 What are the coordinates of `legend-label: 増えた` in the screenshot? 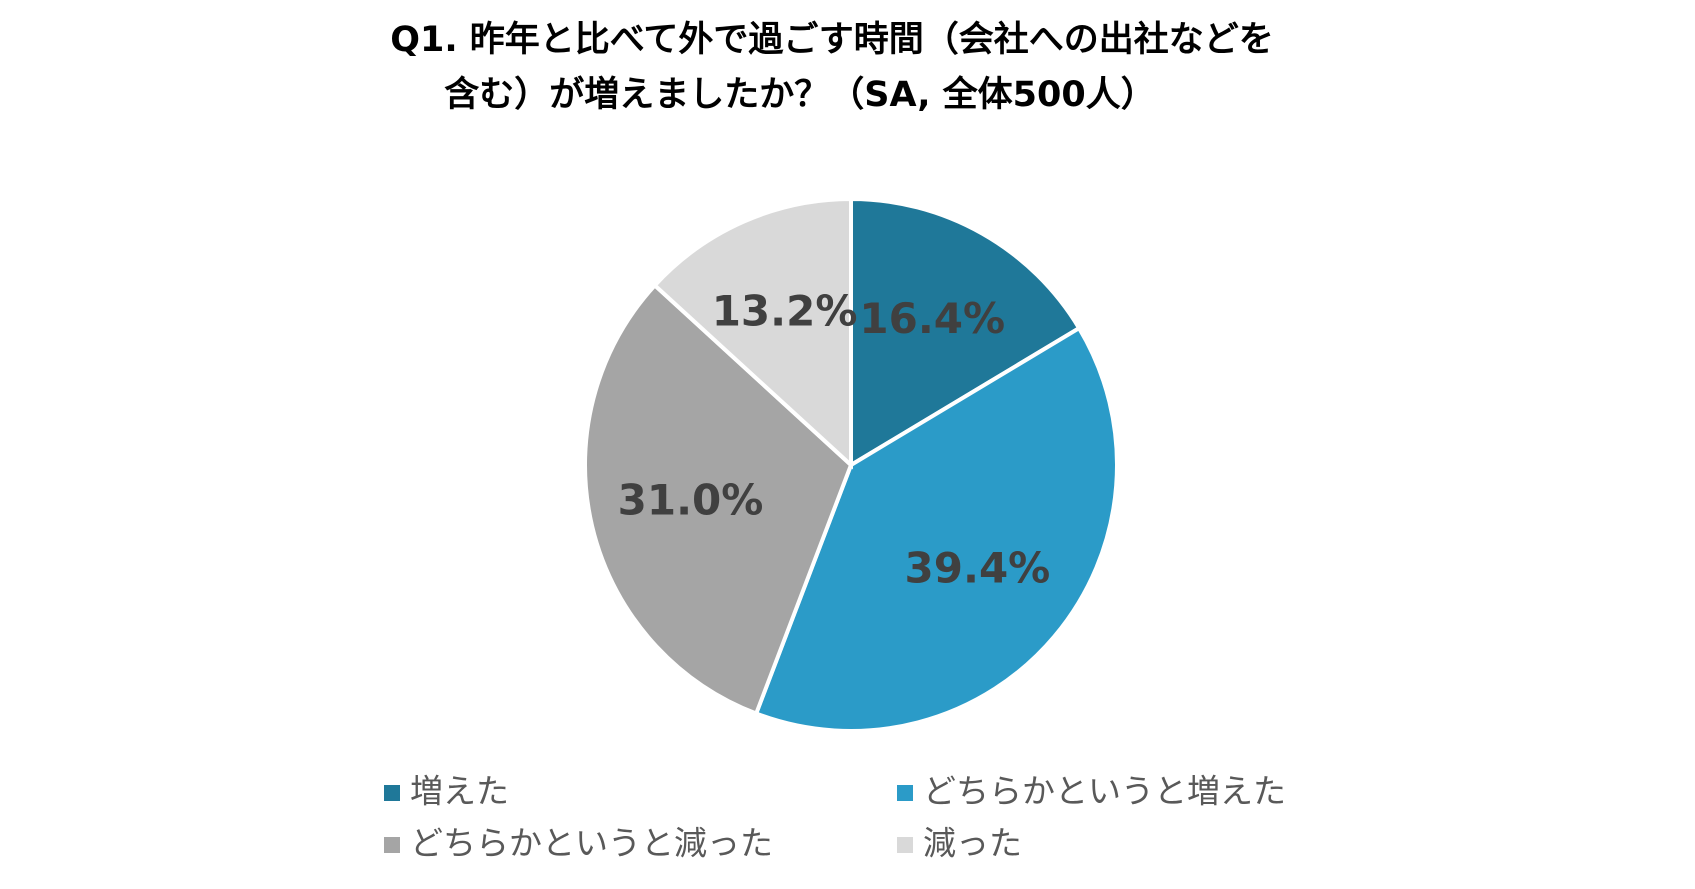 It's located at (459, 791).